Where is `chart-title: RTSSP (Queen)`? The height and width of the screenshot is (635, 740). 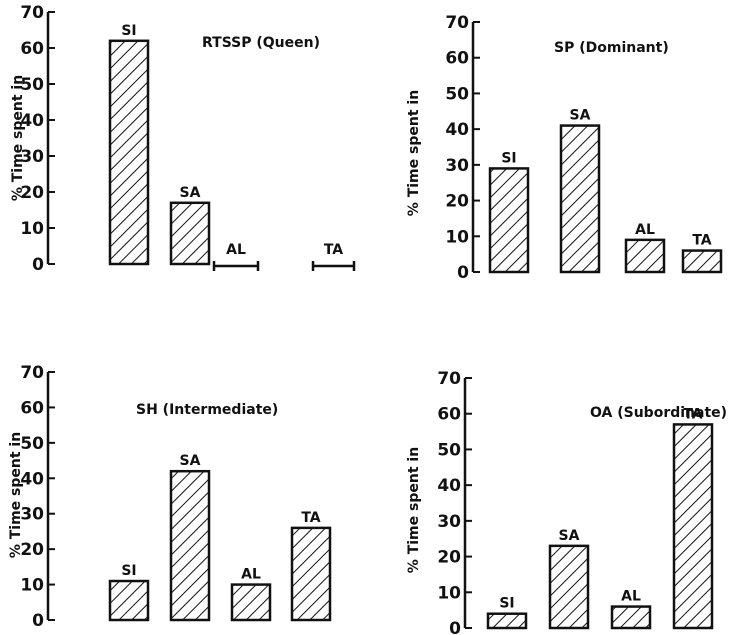
chart-title: RTSSP (Queen) is located at coordinates (261, 43).